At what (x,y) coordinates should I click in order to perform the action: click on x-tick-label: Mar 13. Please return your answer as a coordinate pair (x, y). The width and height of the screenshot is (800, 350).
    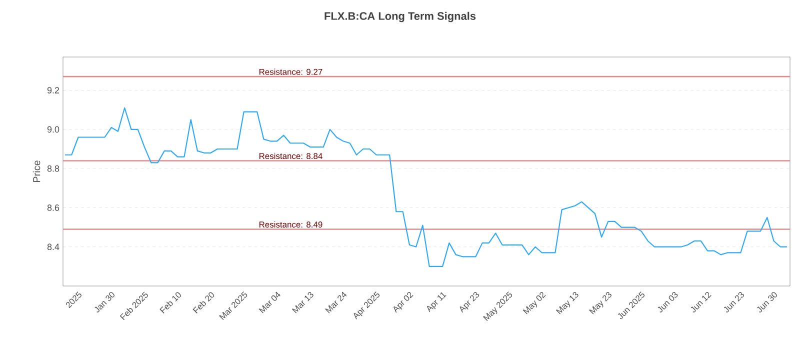
    Looking at the image, I should click on (303, 303).